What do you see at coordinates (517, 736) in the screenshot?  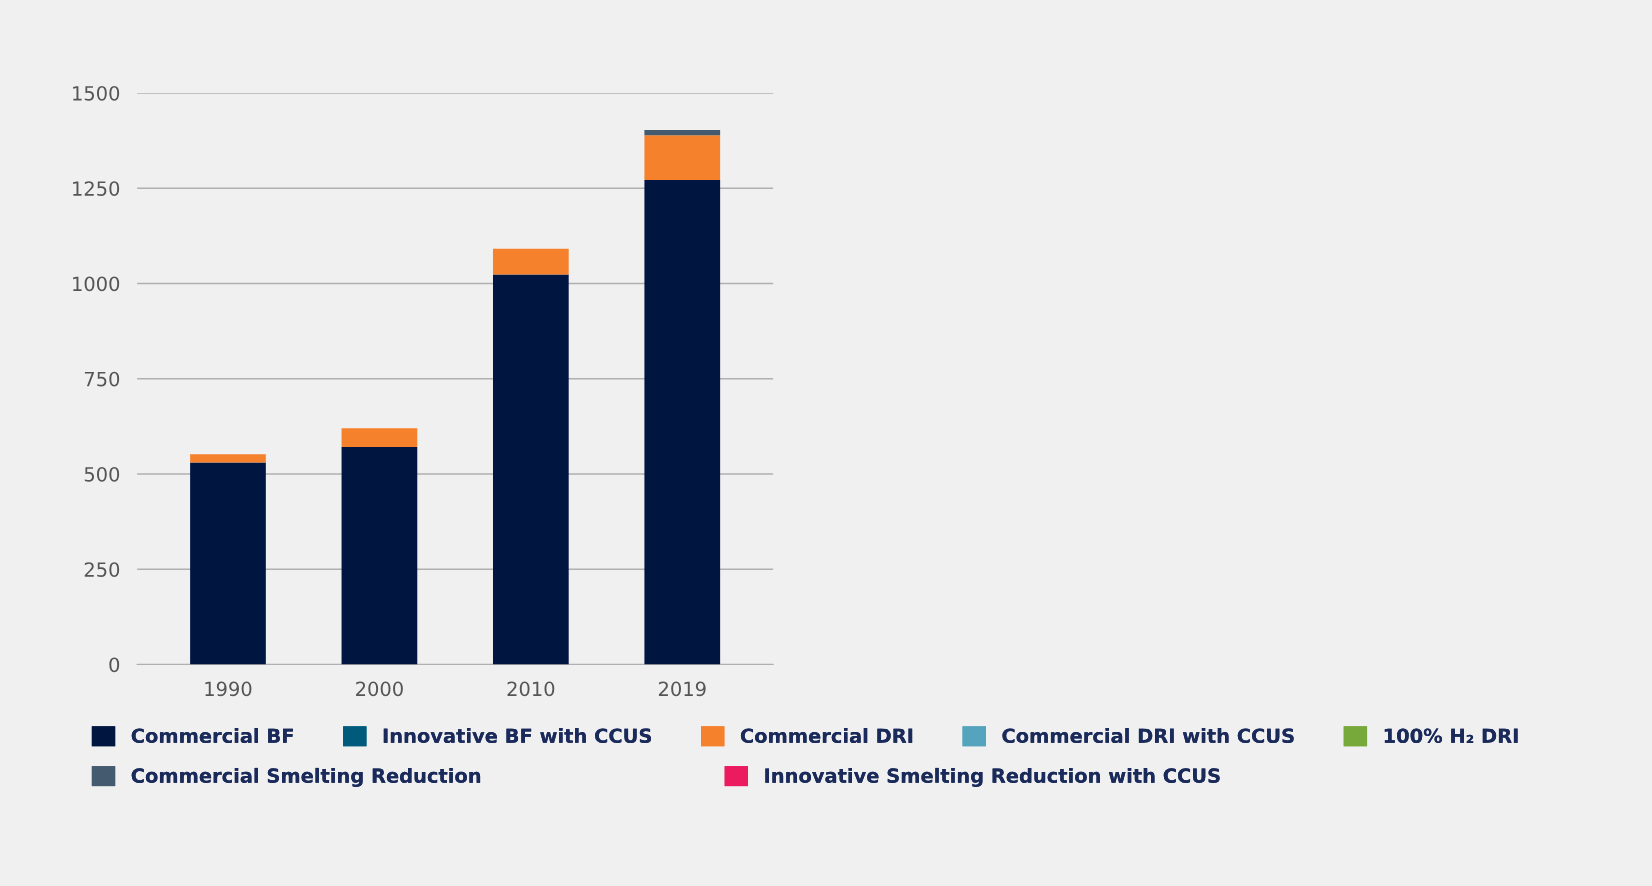 I see `legend-label: Innovative BF with CCUS` at bounding box center [517, 736].